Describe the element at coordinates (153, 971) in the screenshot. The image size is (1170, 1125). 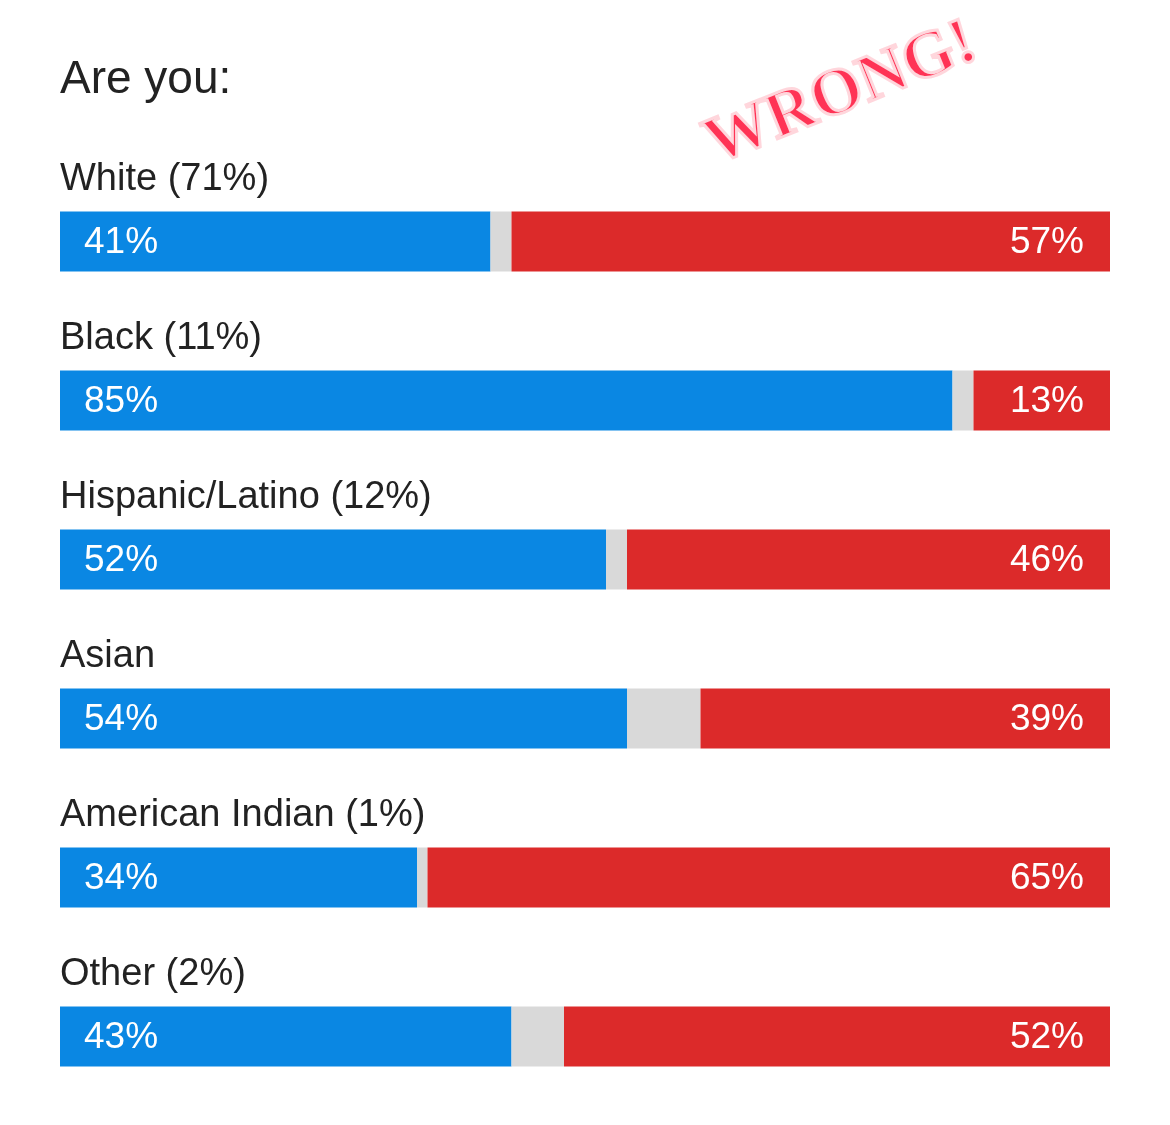
I see `y-tick-label: Other (2%)` at that location.